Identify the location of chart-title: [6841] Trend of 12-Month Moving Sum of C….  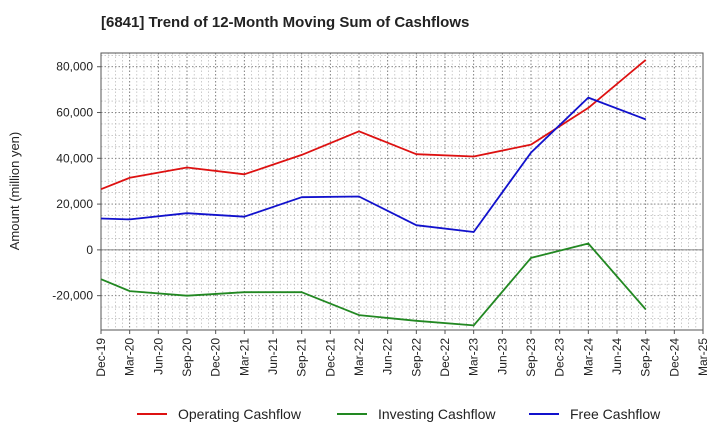
(285, 22).